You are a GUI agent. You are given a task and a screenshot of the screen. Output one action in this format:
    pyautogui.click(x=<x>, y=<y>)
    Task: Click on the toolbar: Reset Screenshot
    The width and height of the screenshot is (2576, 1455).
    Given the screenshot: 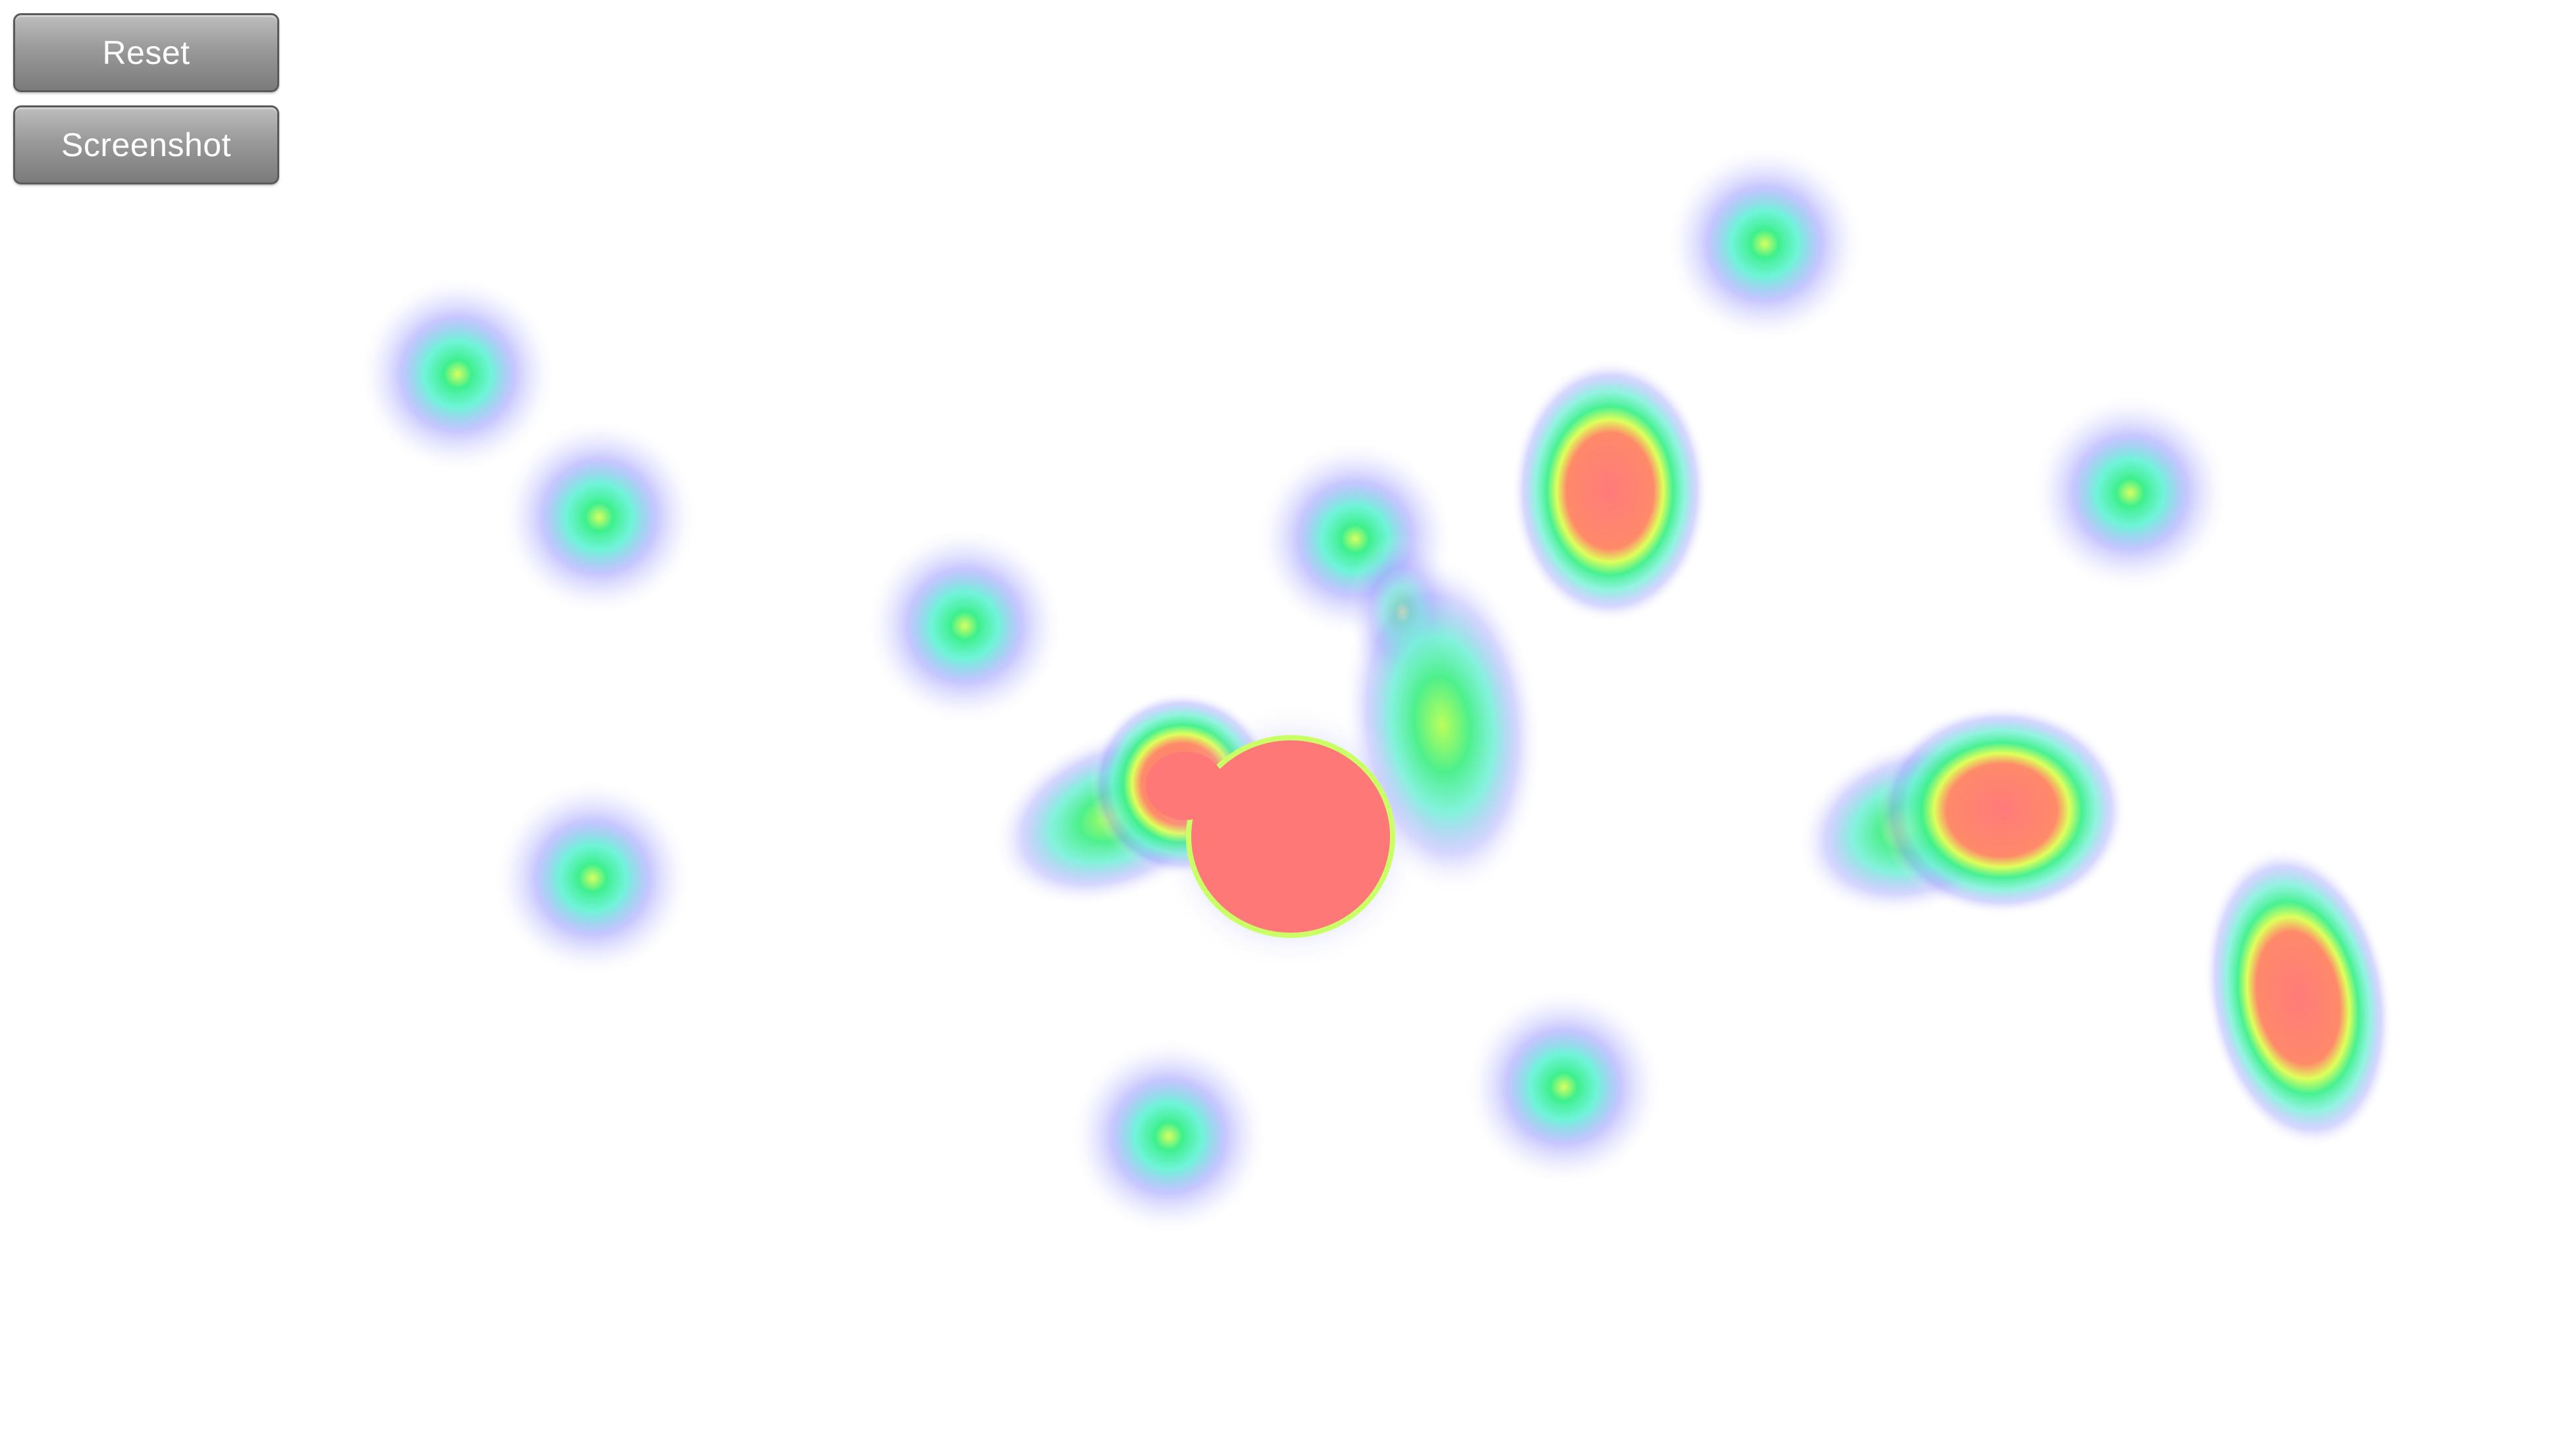 What is the action you would take?
    pyautogui.click(x=146, y=105)
    